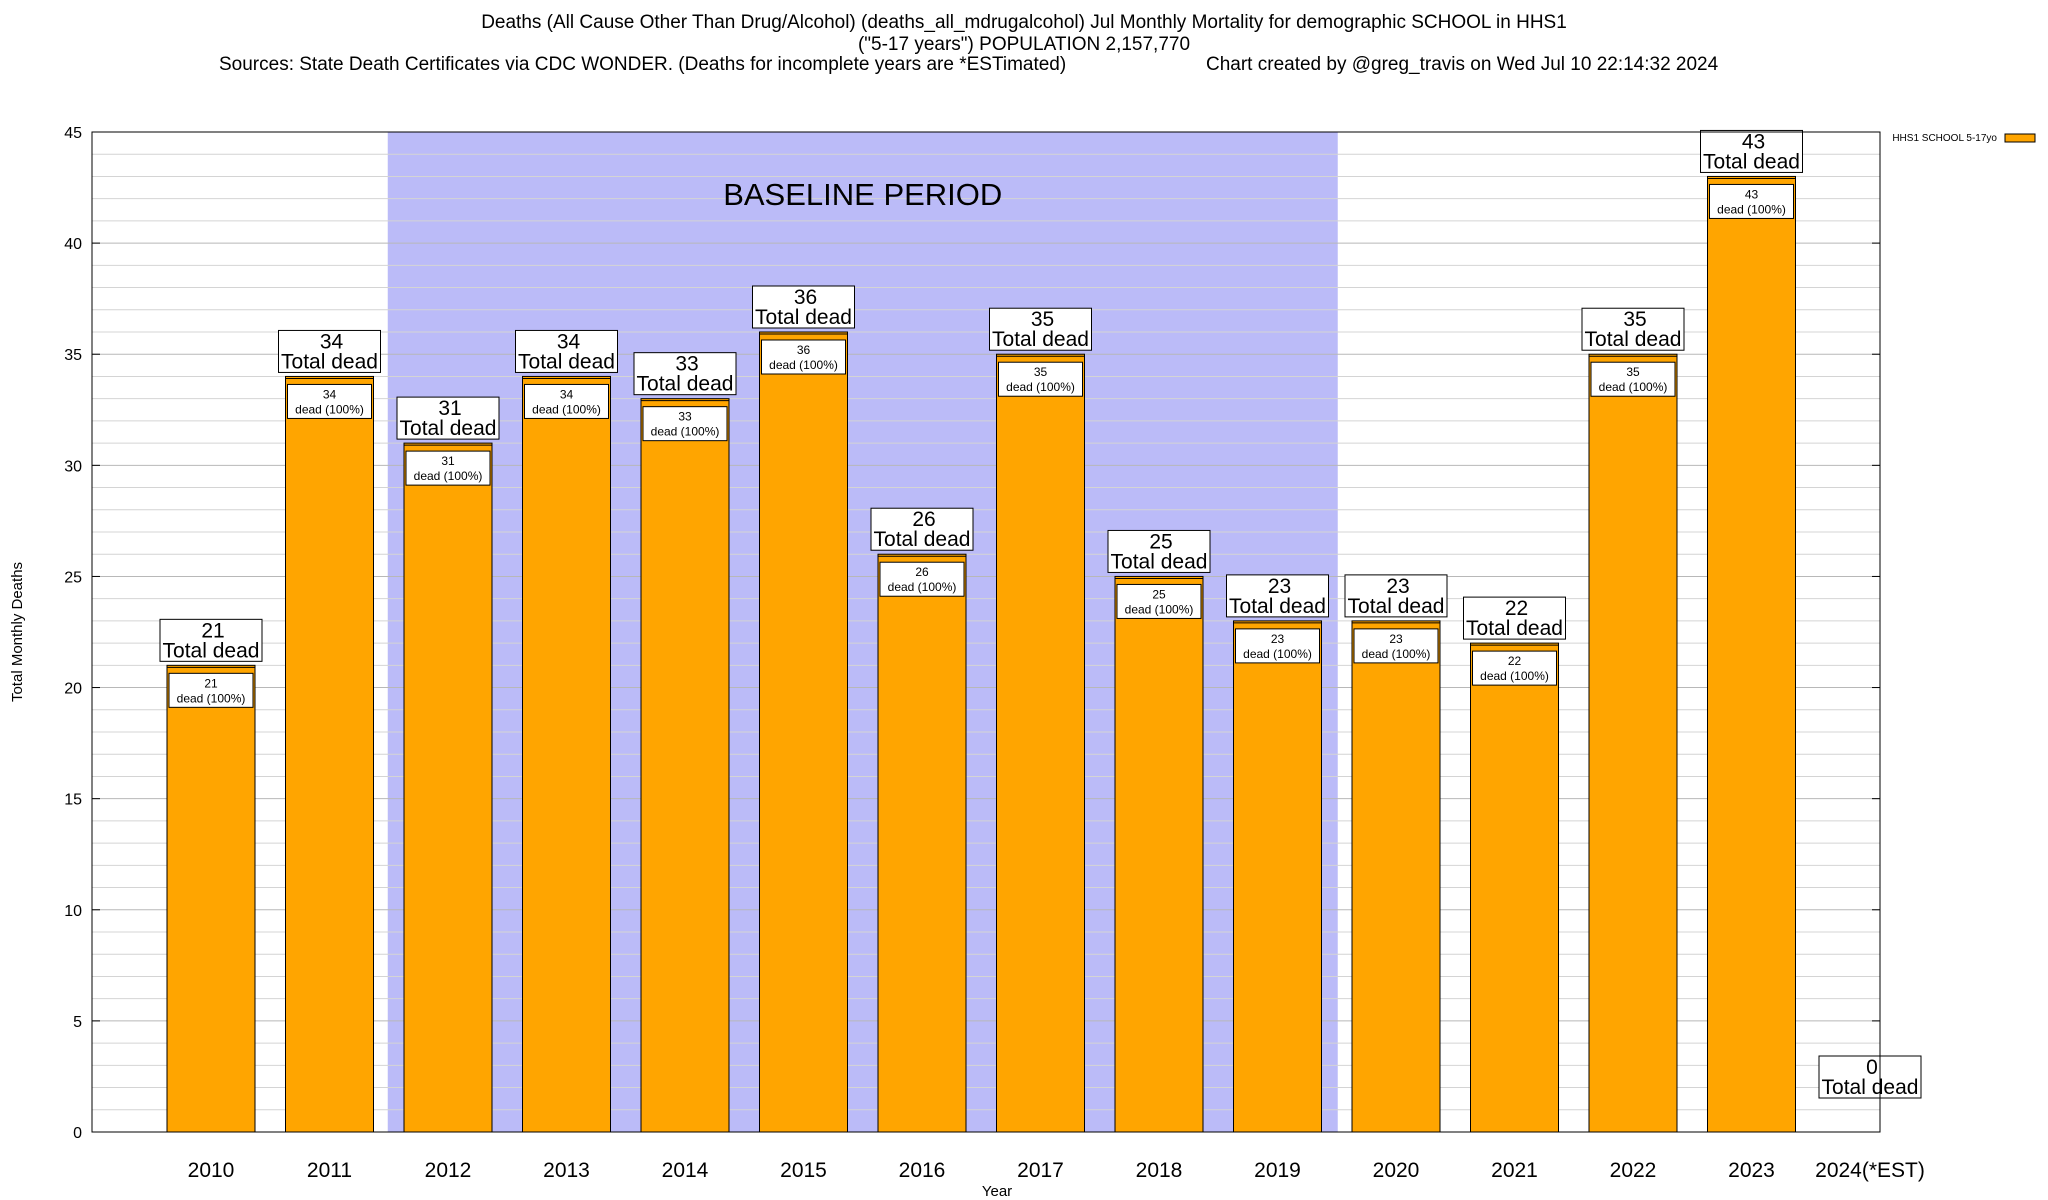 The width and height of the screenshot is (2048, 1200). What do you see at coordinates (2020, 138) in the screenshot?
I see `legend-swatch` at bounding box center [2020, 138].